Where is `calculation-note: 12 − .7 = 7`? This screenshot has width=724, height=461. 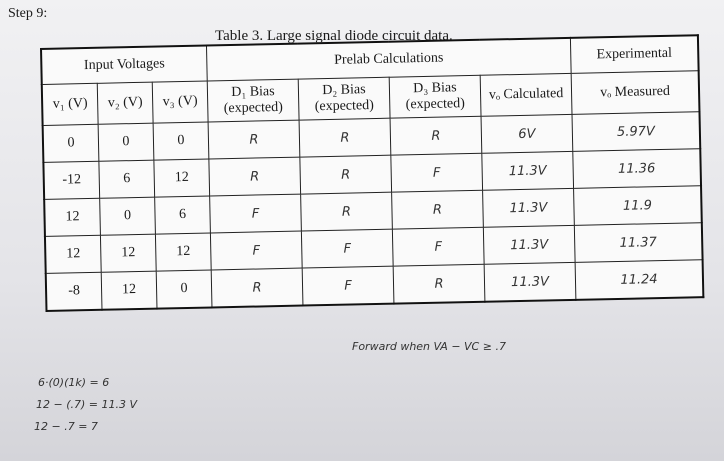
calculation-note: 12 − .7 = 7 is located at coordinates (66, 426).